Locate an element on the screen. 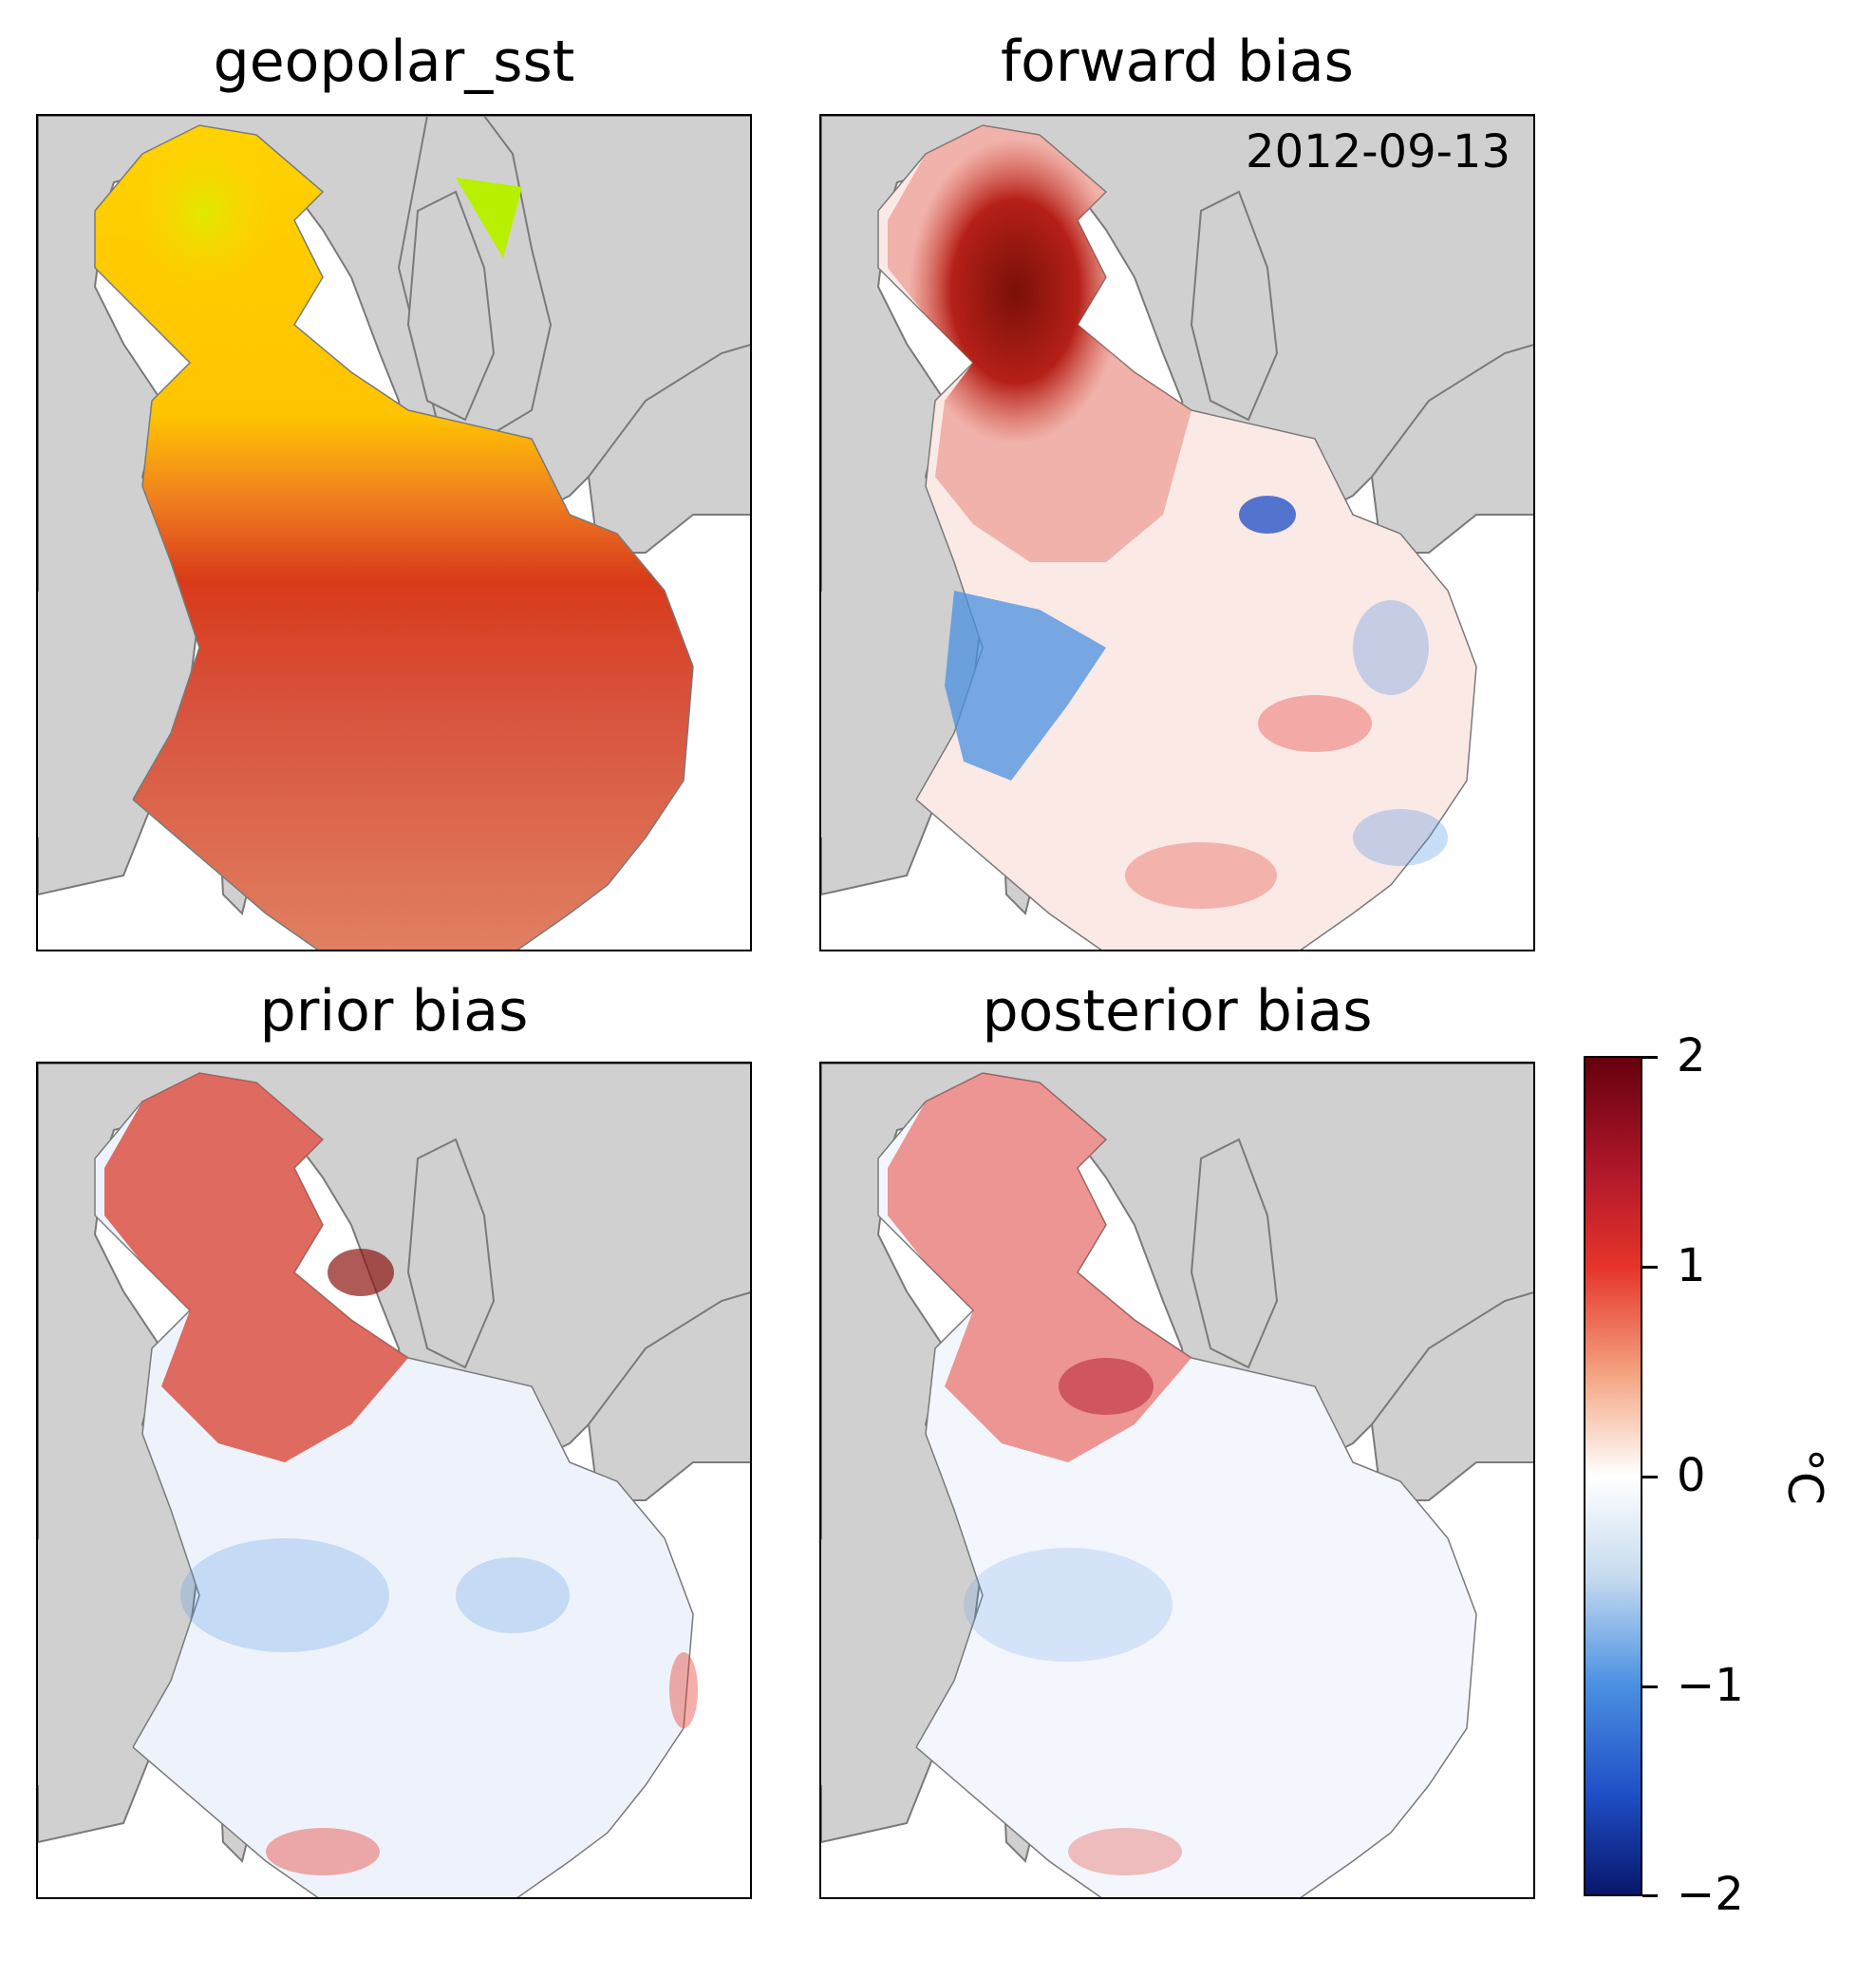  panel-title-prior: prior bias is located at coordinates (394, 1011).